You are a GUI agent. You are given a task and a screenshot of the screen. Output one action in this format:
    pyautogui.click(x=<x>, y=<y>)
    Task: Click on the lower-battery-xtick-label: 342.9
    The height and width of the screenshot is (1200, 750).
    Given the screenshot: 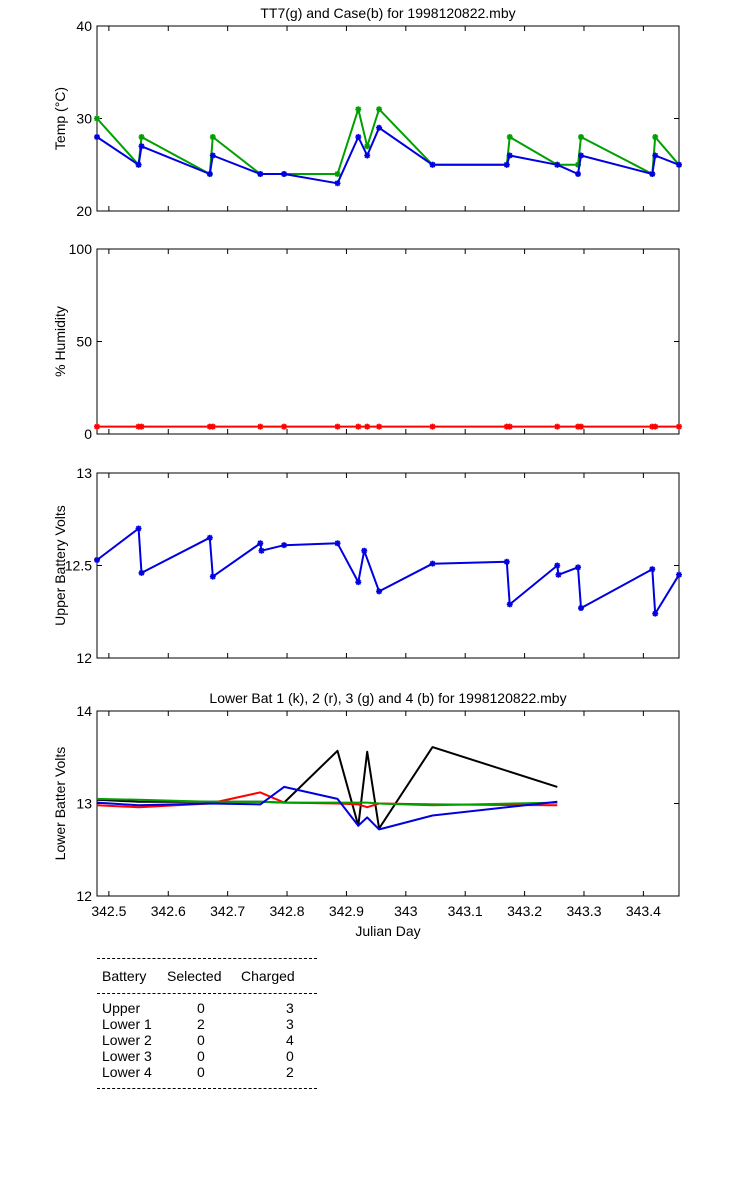 What is the action you would take?
    pyautogui.click(x=346, y=911)
    